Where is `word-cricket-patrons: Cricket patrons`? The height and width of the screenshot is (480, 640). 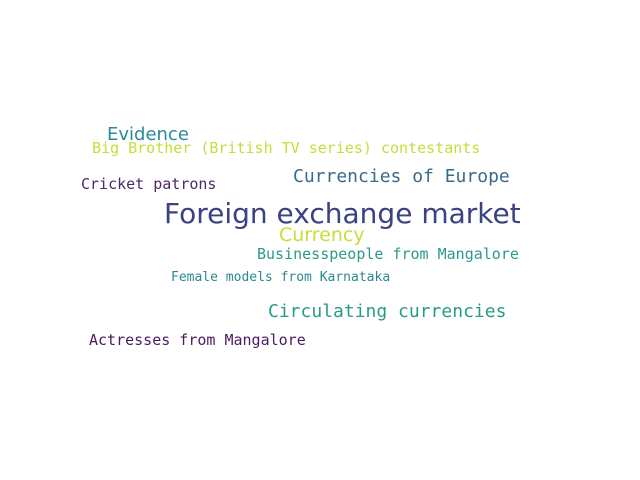
word-cricket-patrons: Cricket patrons is located at coordinates (149, 184).